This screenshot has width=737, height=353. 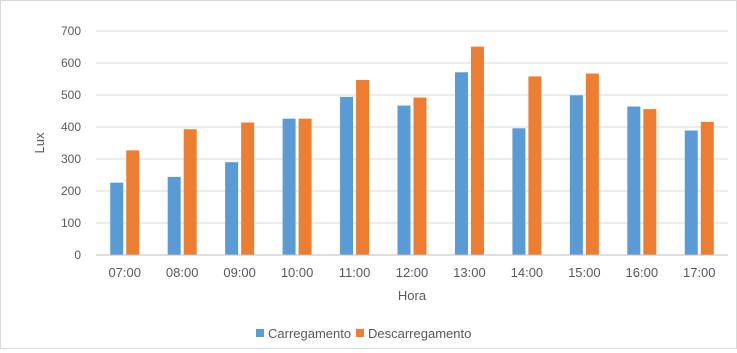 What do you see at coordinates (469, 272) in the screenshot?
I see `x-tick-label: 13:00` at bounding box center [469, 272].